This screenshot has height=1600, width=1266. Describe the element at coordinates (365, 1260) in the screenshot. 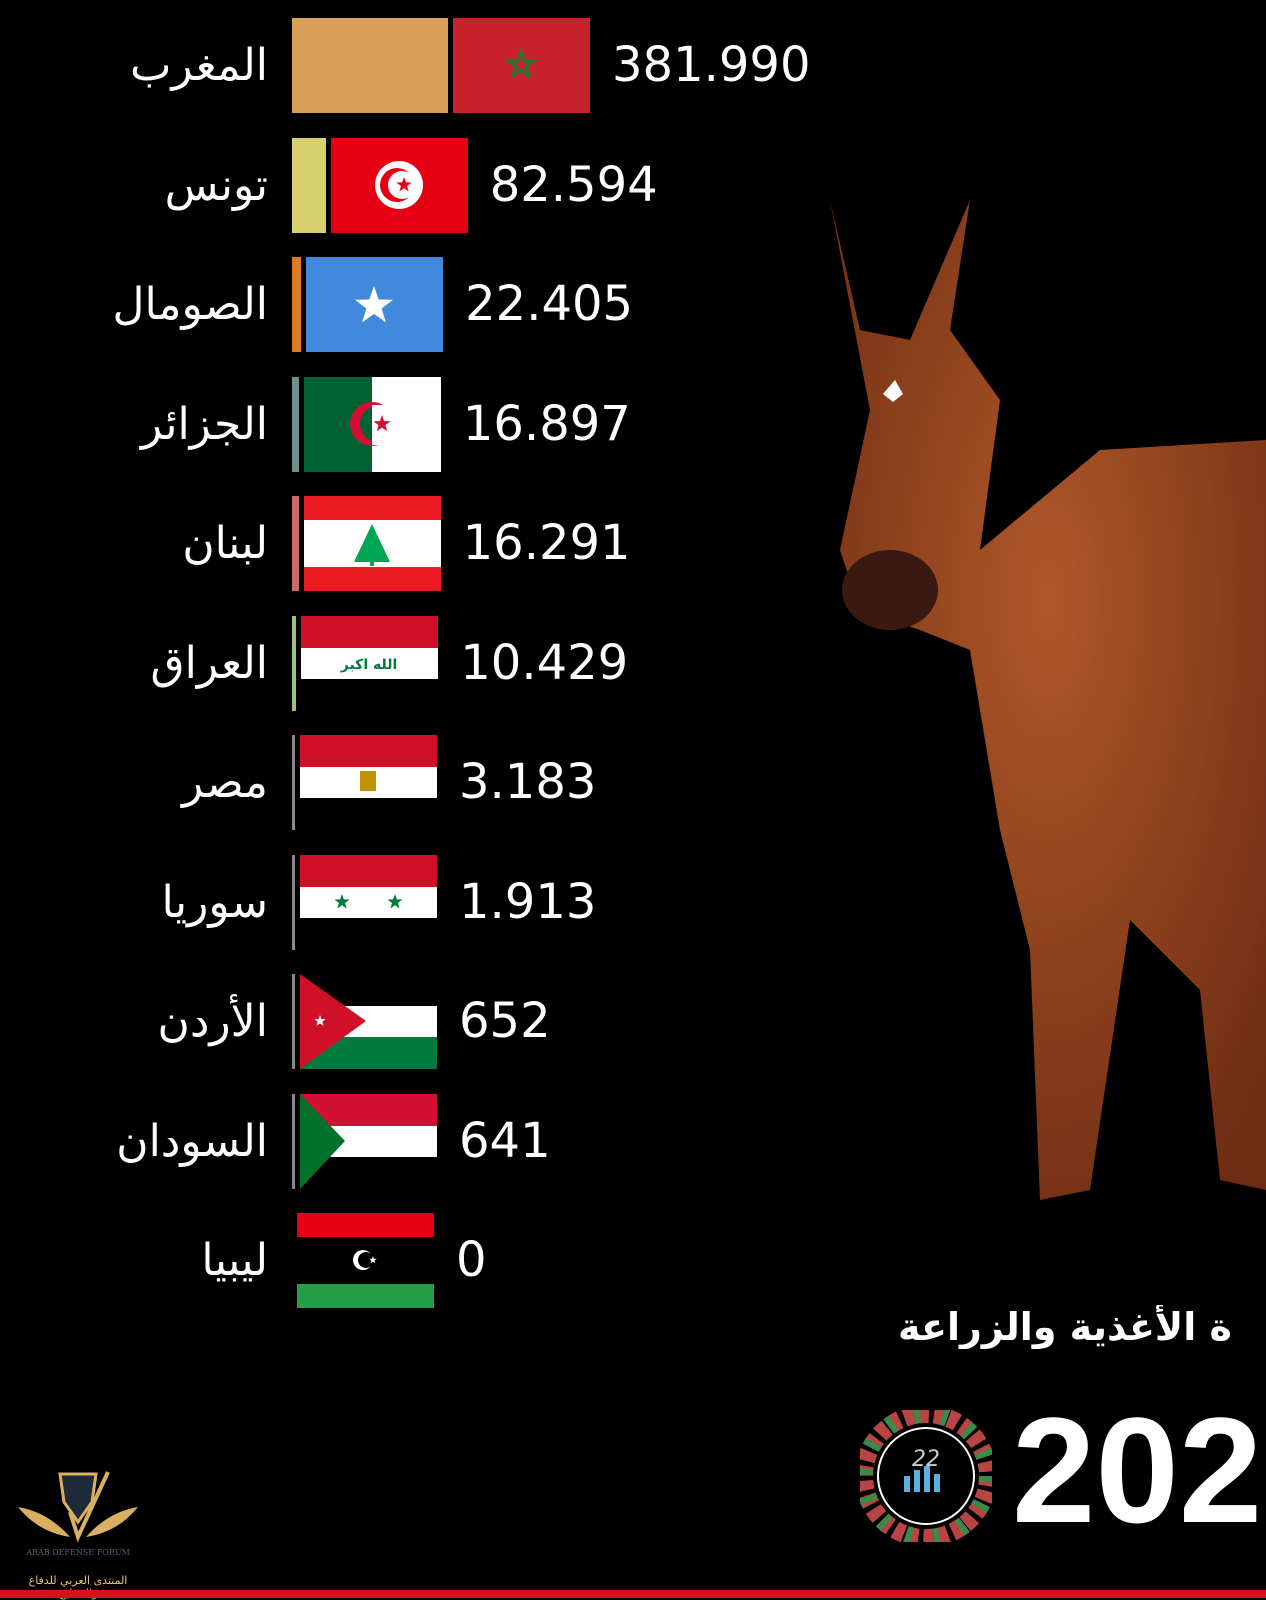

I see `libya-flag-icon` at that location.